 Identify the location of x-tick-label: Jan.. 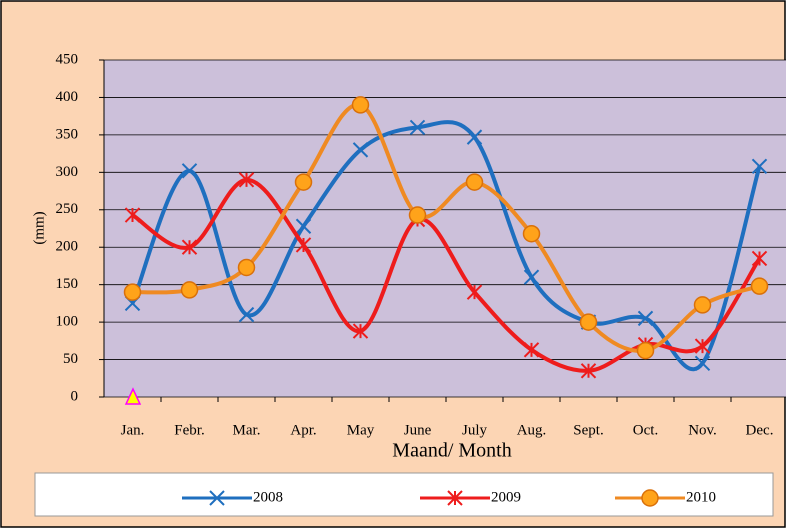
(133, 430).